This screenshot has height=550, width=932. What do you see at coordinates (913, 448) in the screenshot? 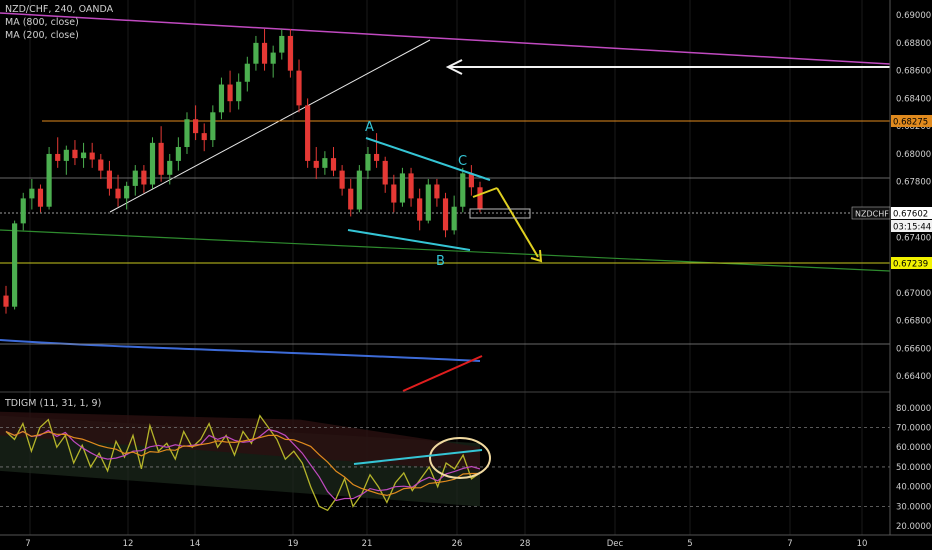
I see `oscillator-tick-label: 60.0000` at bounding box center [913, 448].